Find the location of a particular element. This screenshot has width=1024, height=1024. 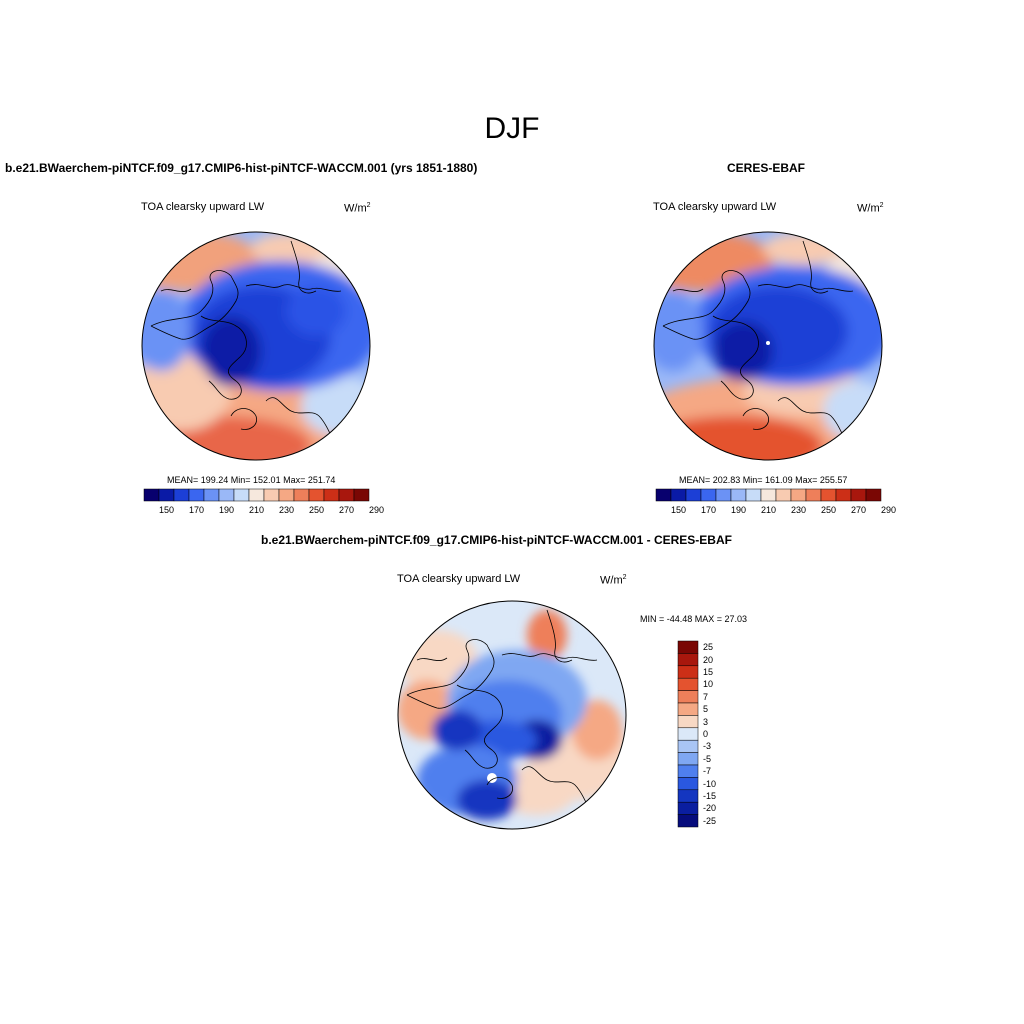

model-stats: MEAN= 199.24 Min= 152.01 Max= 251.74 is located at coordinates (251, 480).